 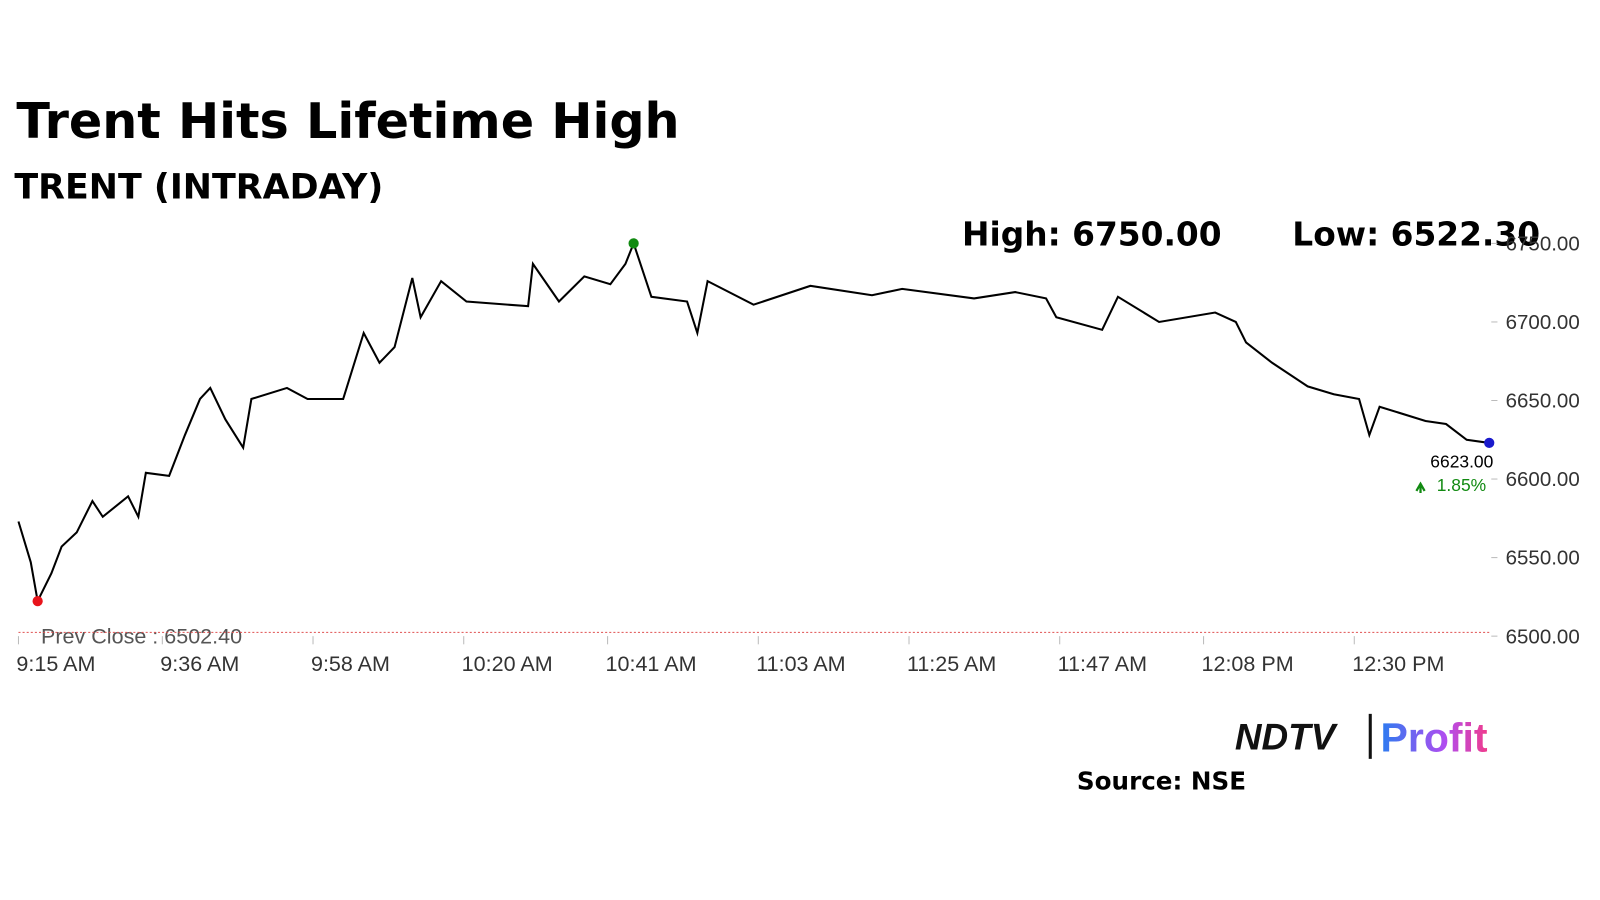 What do you see at coordinates (1416, 234) in the screenshot?
I see `low-label: Low: 6522.30` at bounding box center [1416, 234].